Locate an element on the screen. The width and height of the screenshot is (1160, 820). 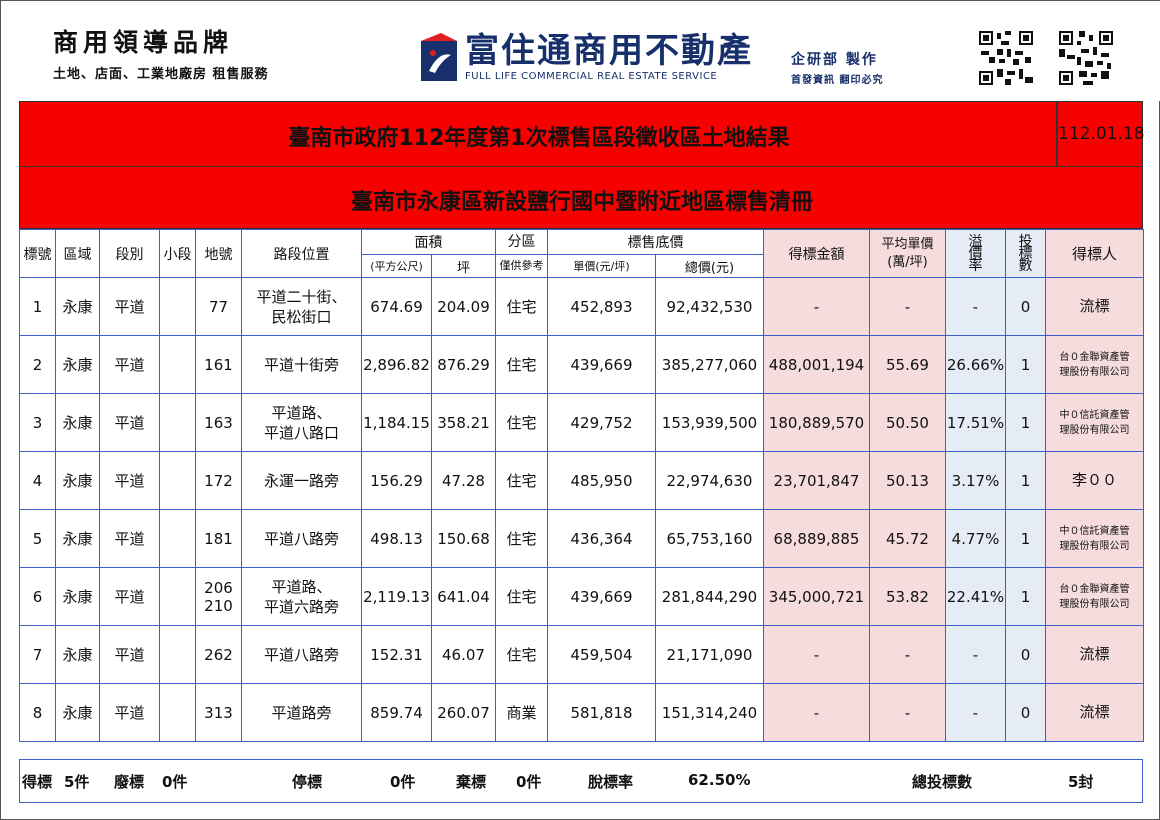
row-number: 1 is located at coordinates (37, 306).